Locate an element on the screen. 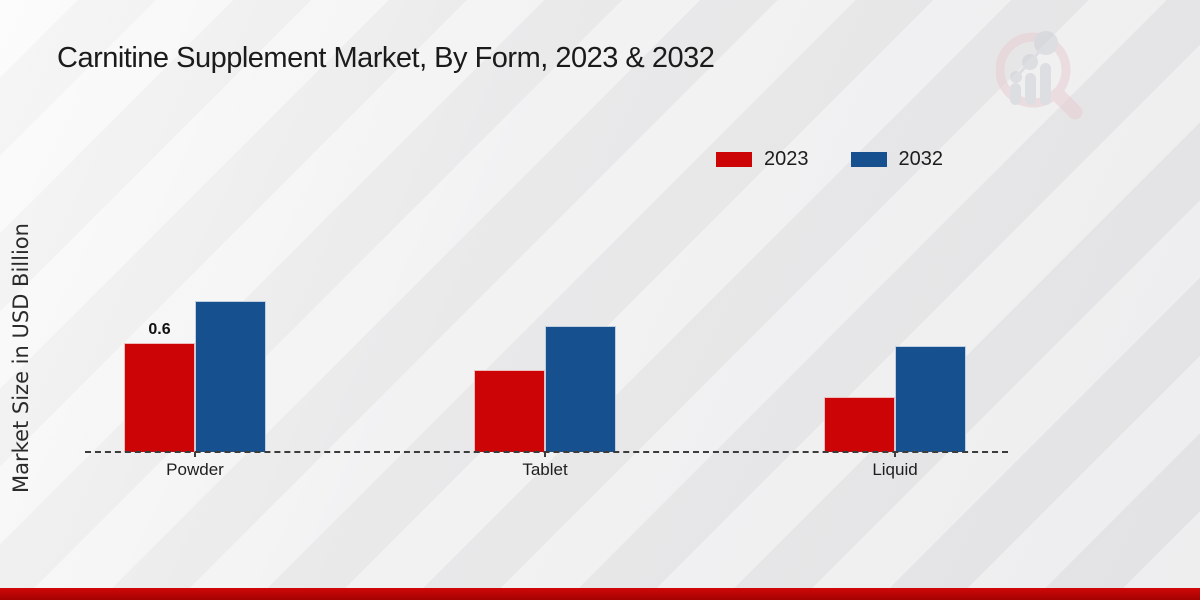  category-label-liquid: Liquid is located at coordinates (895, 469).